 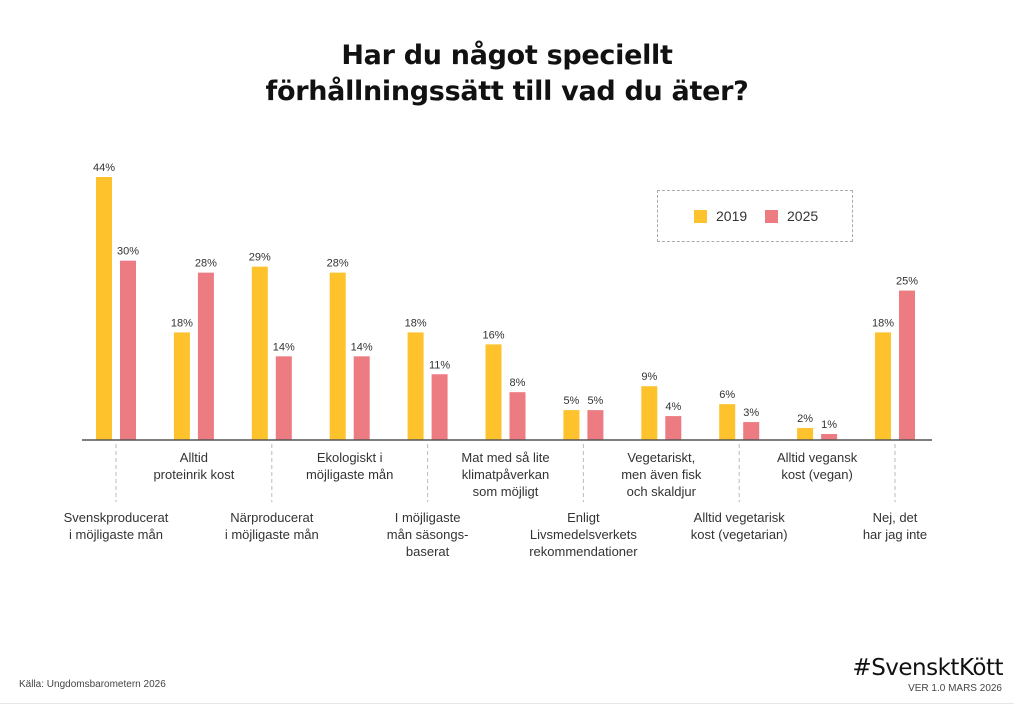 I want to click on category-label-1-line-1: proteinrik kost, so click(x=193, y=474).